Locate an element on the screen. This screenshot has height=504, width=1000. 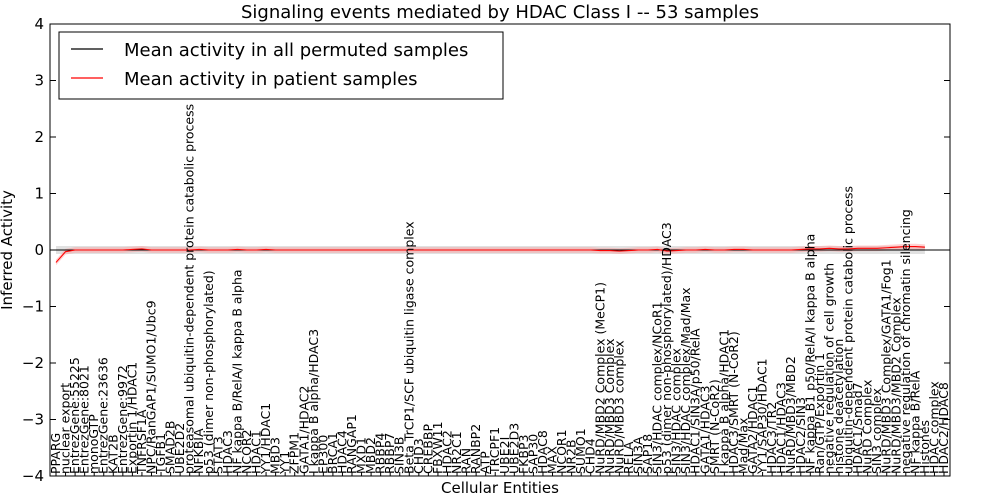
x-tick-label: HDAC1/Smad7 is located at coordinates (857, 428).